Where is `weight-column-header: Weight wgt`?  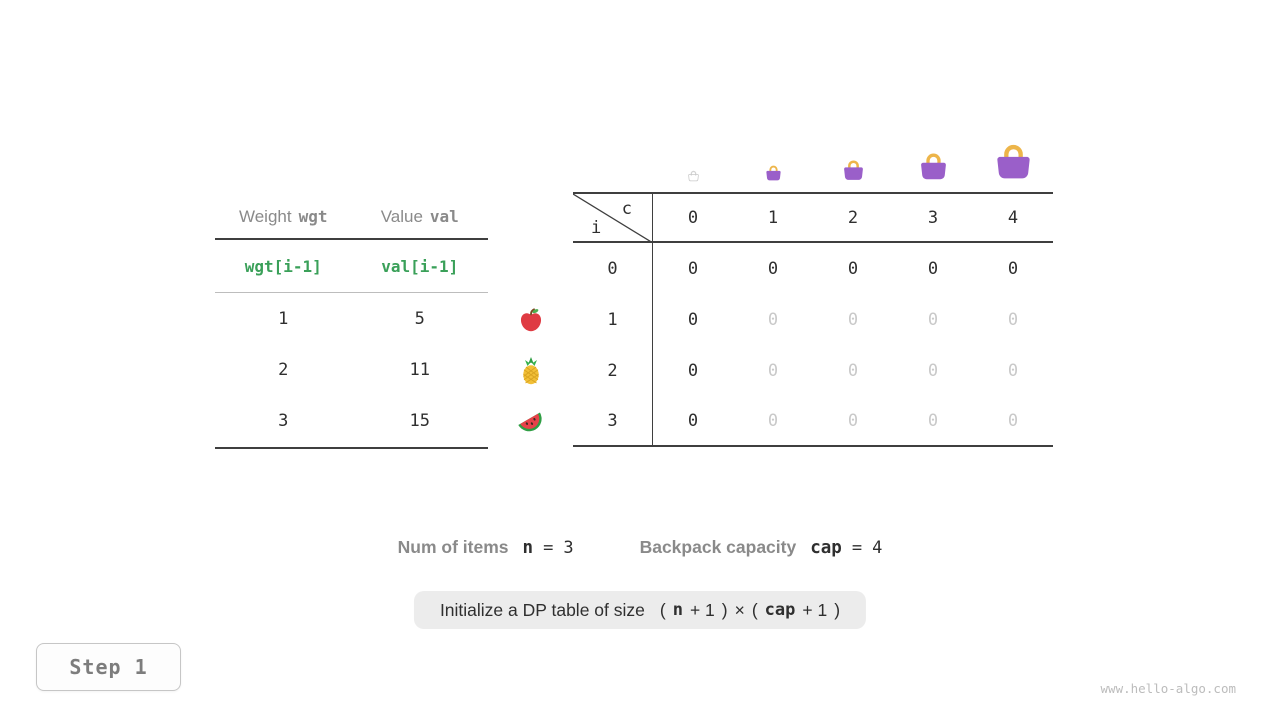
weight-column-header: Weight wgt is located at coordinates (283, 216).